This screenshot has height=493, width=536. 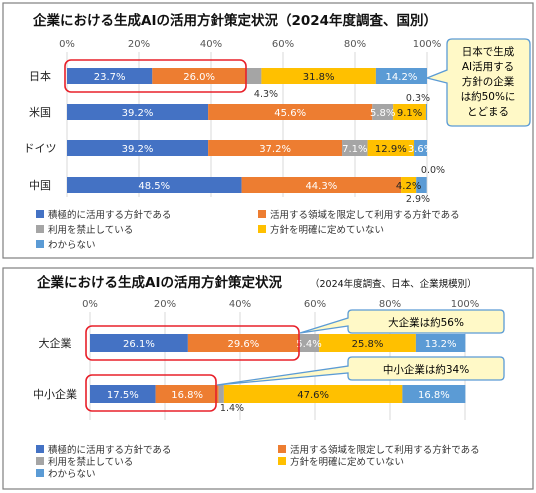 I want to click on data-label: 23.7%, so click(x=110, y=77).